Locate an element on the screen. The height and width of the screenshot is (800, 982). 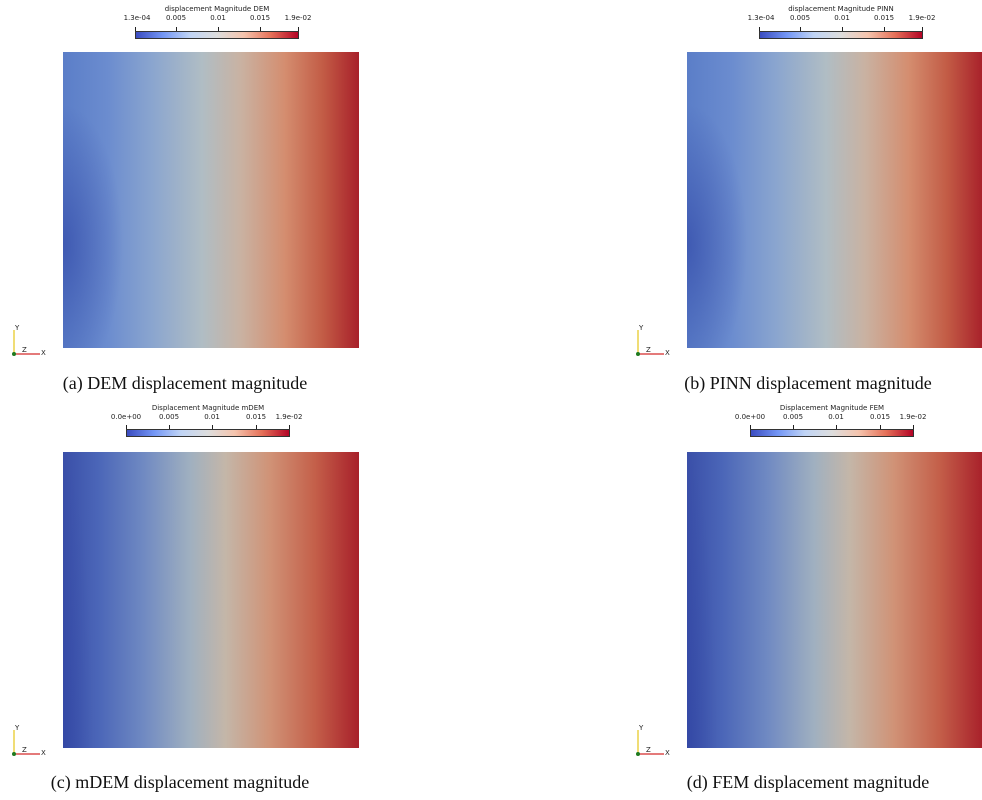
caption-mdem: (c) mDEM displacement magnitude is located at coordinates (180, 782).